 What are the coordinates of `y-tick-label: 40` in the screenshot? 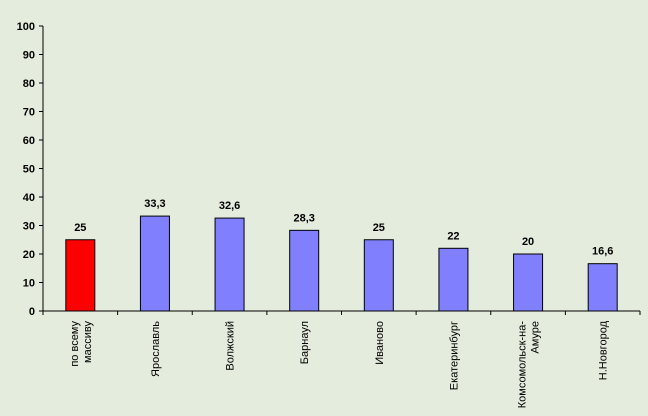 It's located at (29, 198).